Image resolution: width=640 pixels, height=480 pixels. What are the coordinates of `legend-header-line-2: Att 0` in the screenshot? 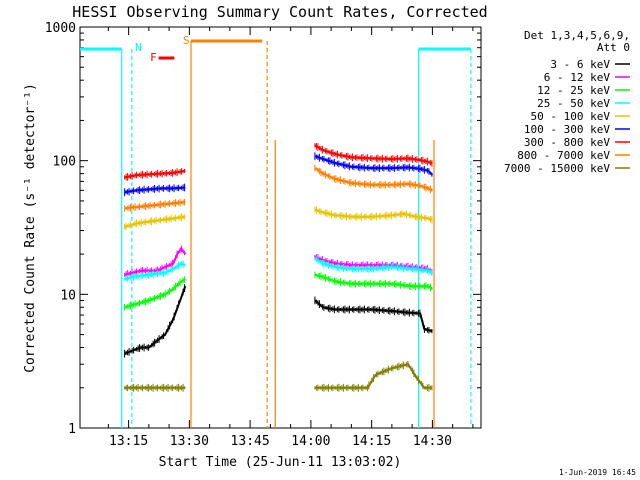 It's located at (613, 47).